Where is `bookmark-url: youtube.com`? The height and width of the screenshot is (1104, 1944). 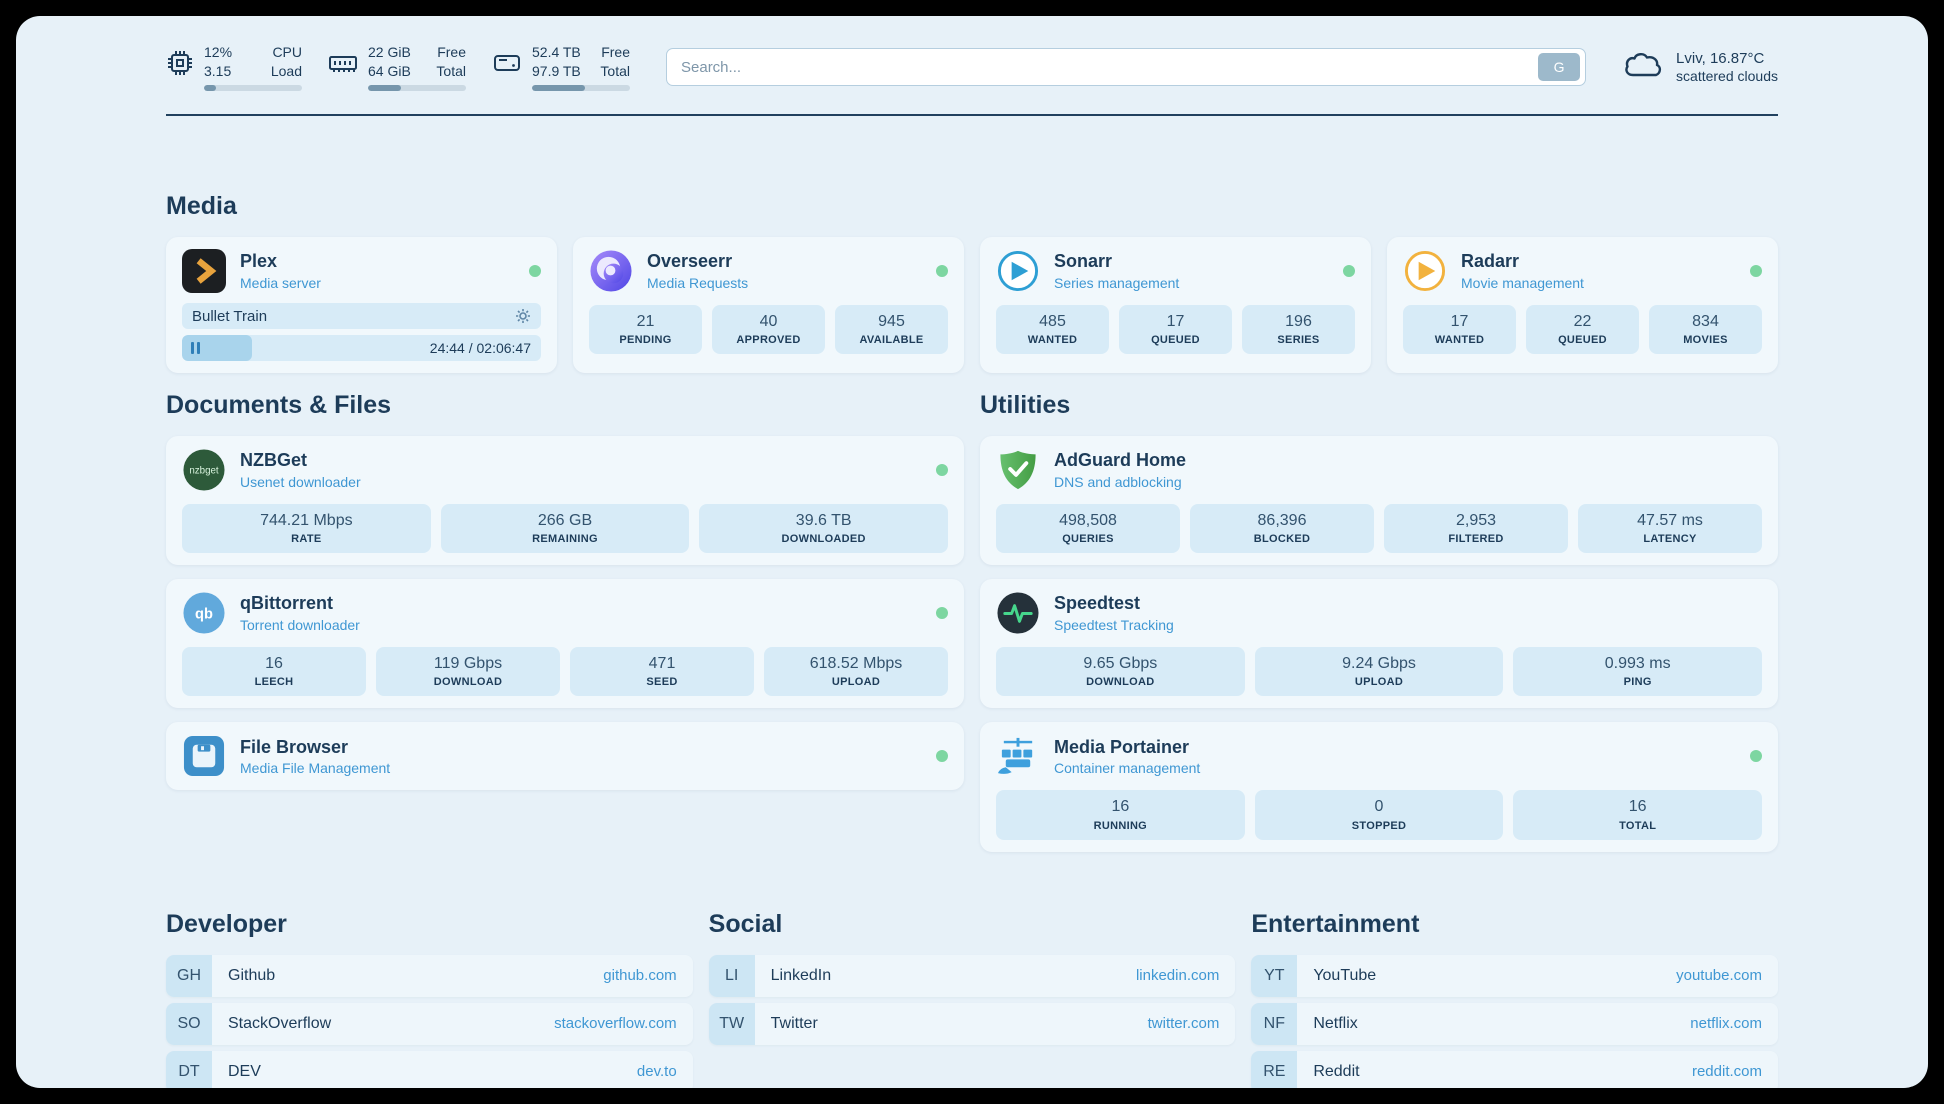
bookmark-url: youtube.com is located at coordinates (1719, 976).